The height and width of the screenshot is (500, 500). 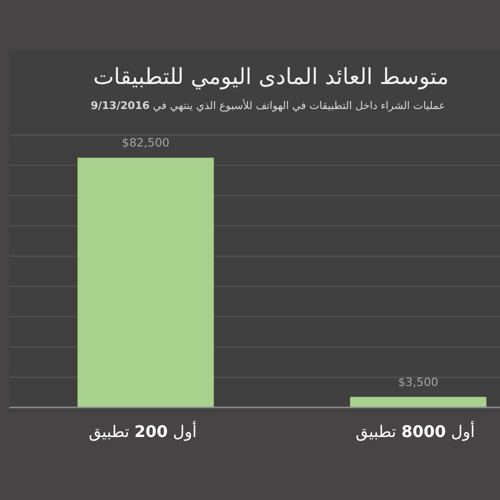 What do you see at coordinates (418, 381) in the screenshot?
I see `data-label: $3,500` at bounding box center [418, 381].